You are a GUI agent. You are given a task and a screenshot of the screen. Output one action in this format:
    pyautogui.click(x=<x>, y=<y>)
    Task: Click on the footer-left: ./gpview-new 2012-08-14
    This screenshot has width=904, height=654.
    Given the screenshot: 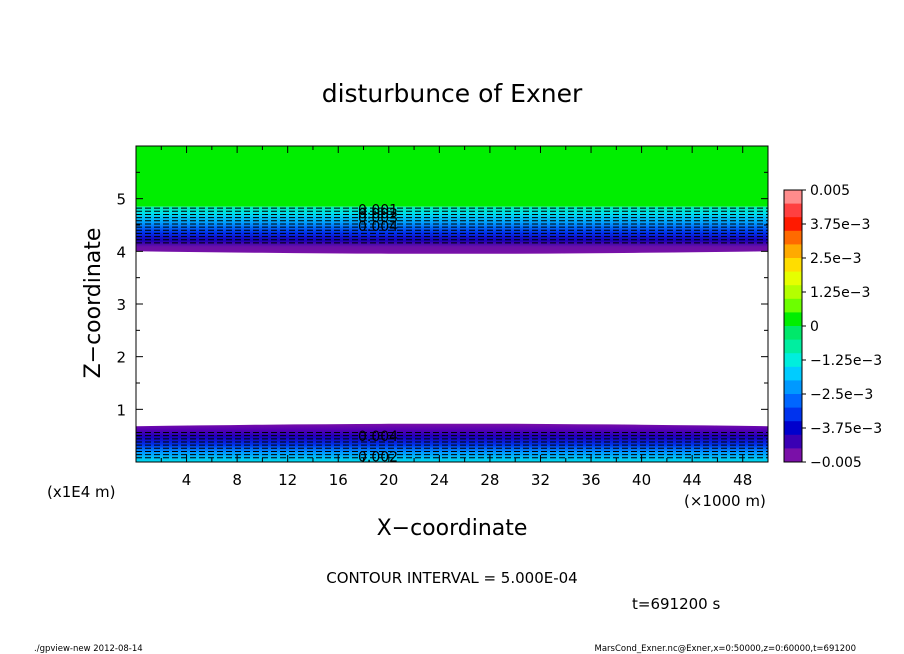 What is the action you would take?
    pyautogui.click(x=88, y=649)
    